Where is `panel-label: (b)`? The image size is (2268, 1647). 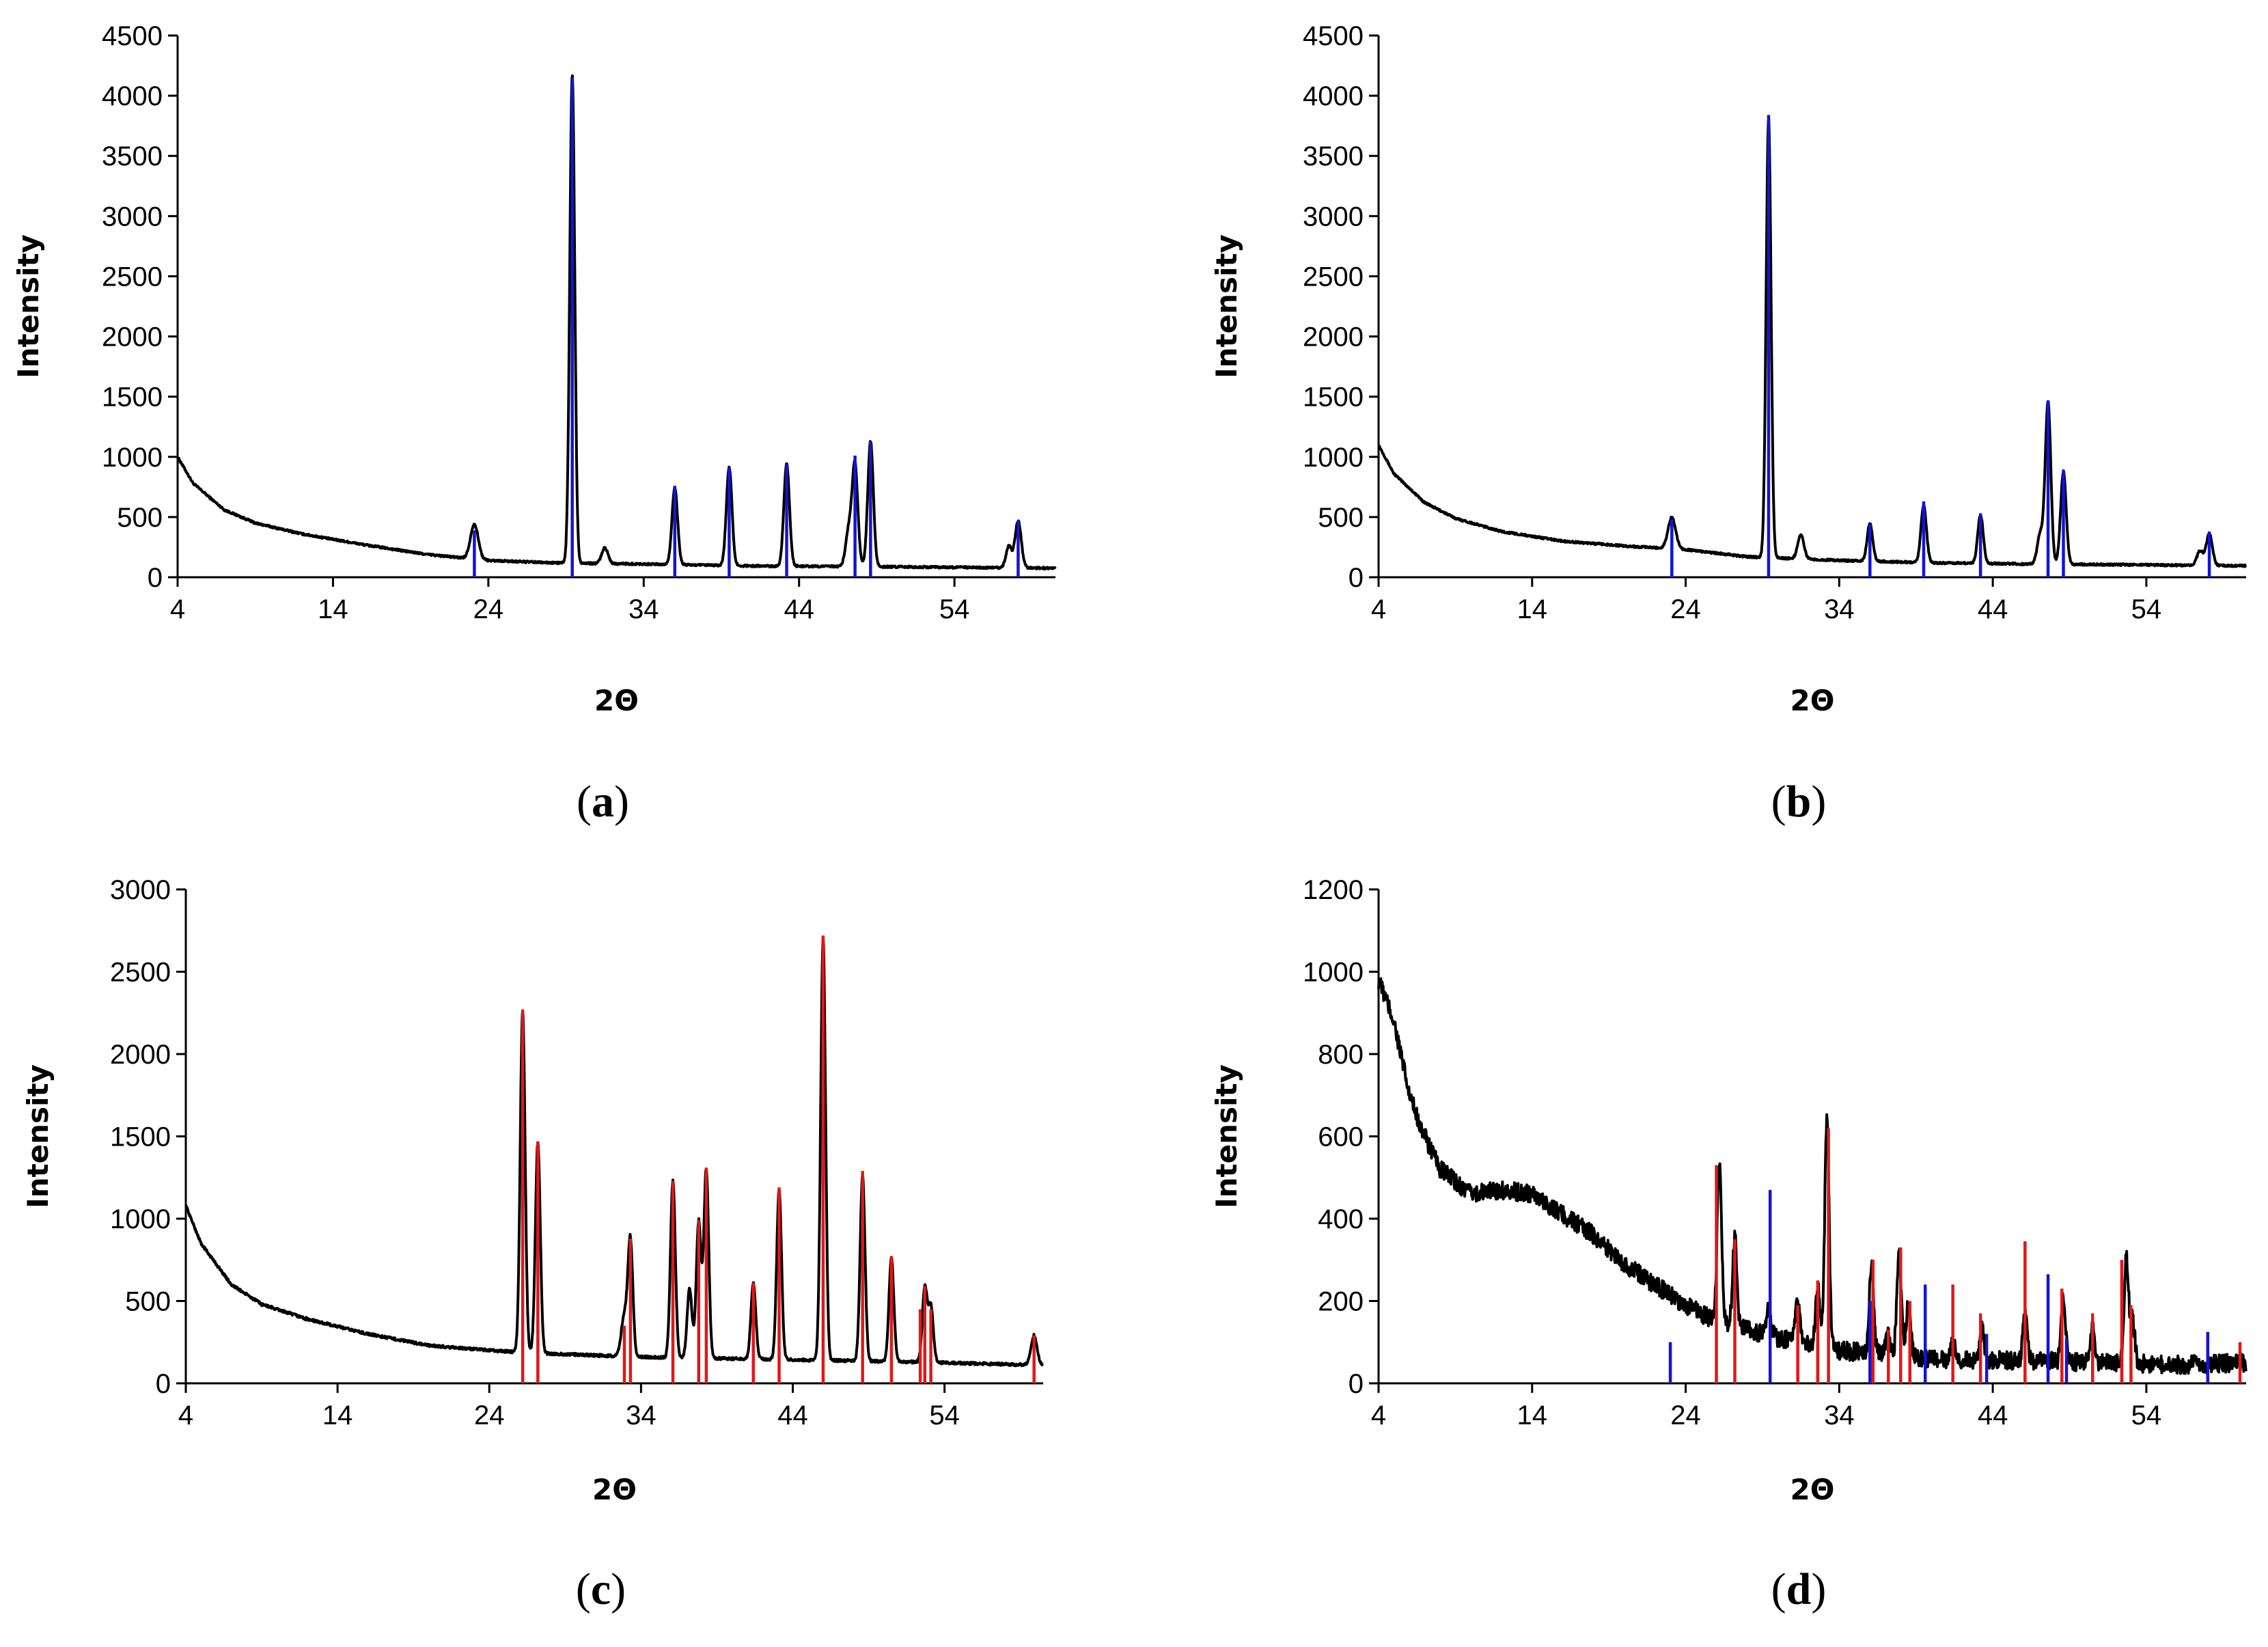 panel-label: (b) is located at coordinates (1799, 802).